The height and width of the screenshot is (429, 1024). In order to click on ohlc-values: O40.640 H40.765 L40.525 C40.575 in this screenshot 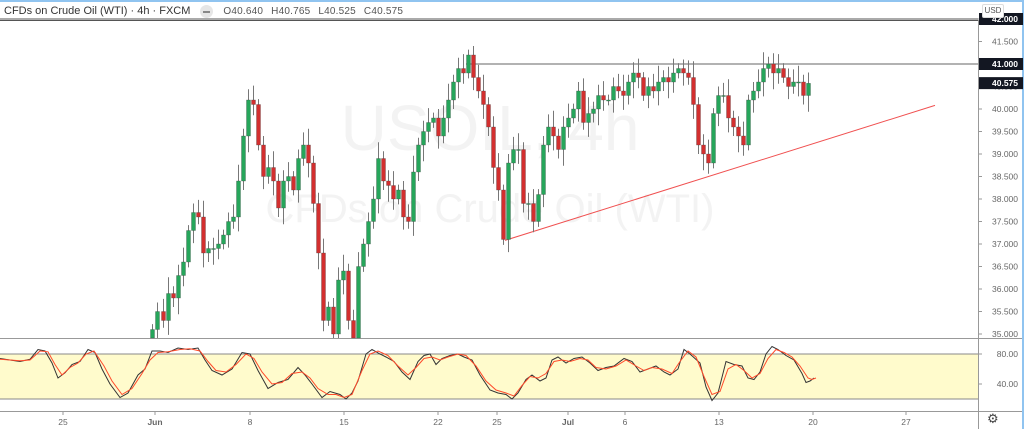, I will do `click(315, 11)`.